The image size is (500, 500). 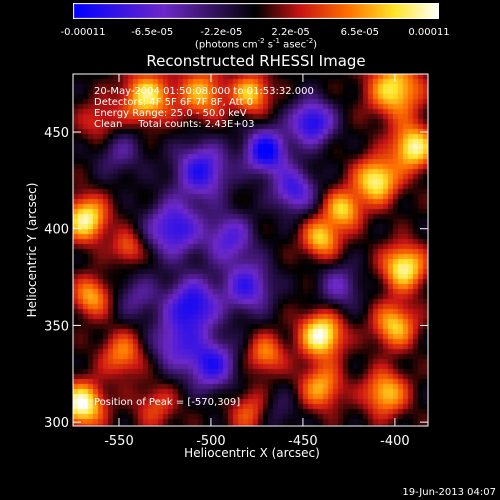 What do you see at coordinates (170, 113) in the screenshot?
I see `info-energy-range: Energy Range: 25.0 - 50.0 keV` at bounding box center [170, 113].